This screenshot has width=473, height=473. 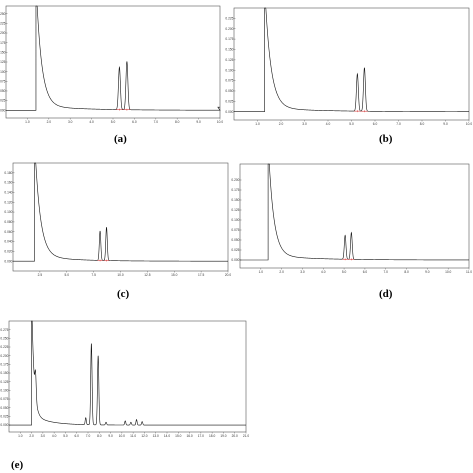 I want to click on x-tick-label-e-7: 8.0, so click(x=99, y=436).